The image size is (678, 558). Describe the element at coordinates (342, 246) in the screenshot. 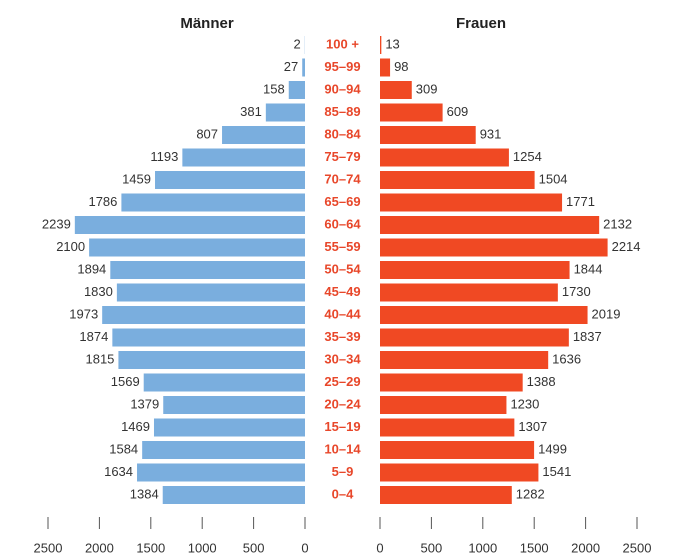

I see `category-label: 55–59` at that location.